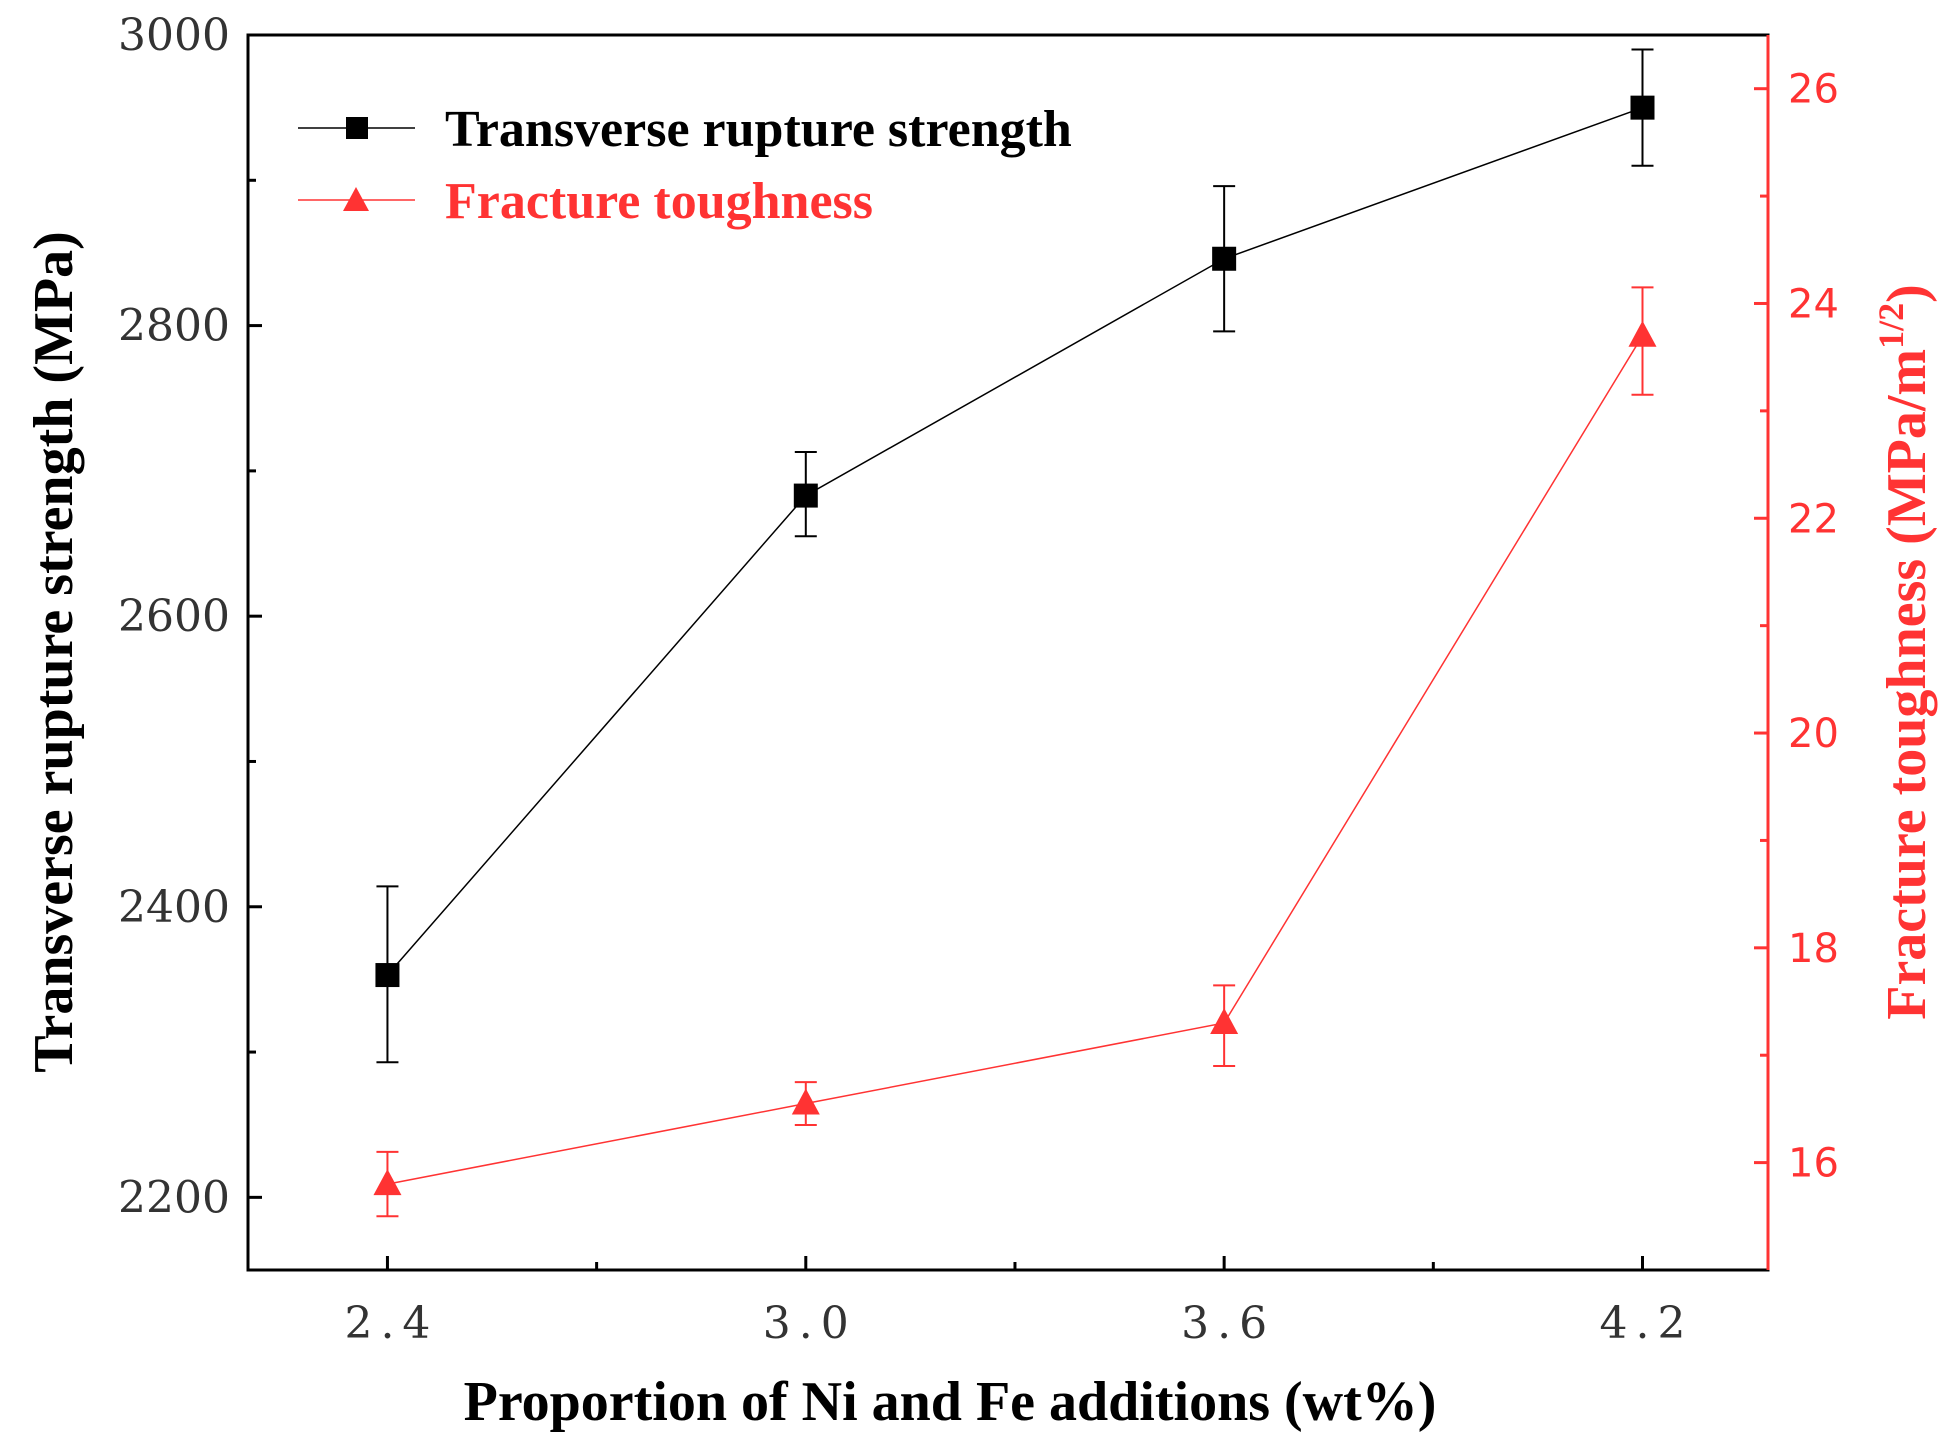 The height and width of the screenshot is (1449, 1947). What do you see at coordinates (659, 201) in the screenshot?
I see `legend-label-toughness: Fracture toughness` at bounding box center [659, 201].